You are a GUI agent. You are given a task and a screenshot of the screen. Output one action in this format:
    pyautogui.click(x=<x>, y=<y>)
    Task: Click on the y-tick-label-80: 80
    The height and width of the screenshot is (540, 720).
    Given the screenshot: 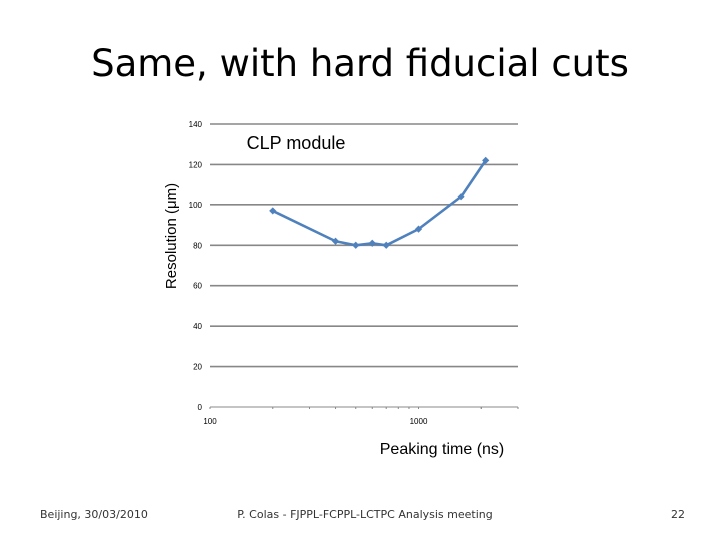 What is the action you would take?
    pyautogui.click(x=197, y=245)
    